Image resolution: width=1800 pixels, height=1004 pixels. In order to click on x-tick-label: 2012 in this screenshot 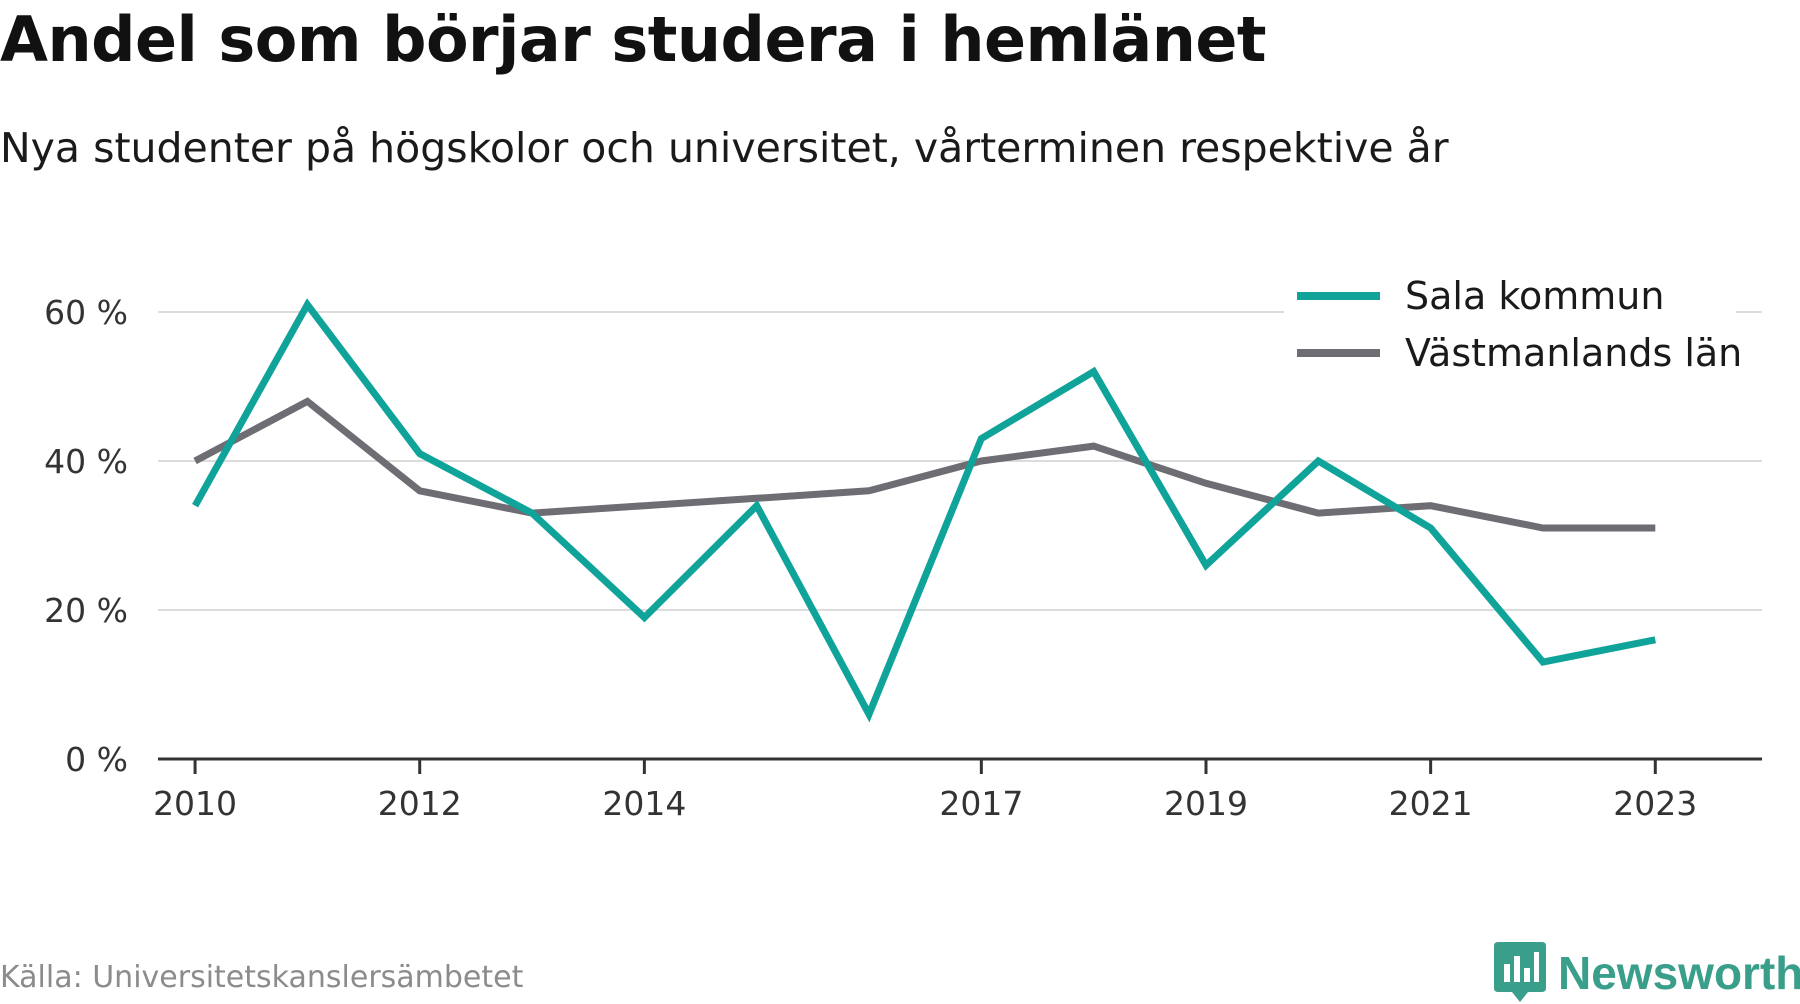, I will do `click(420, 803)`.